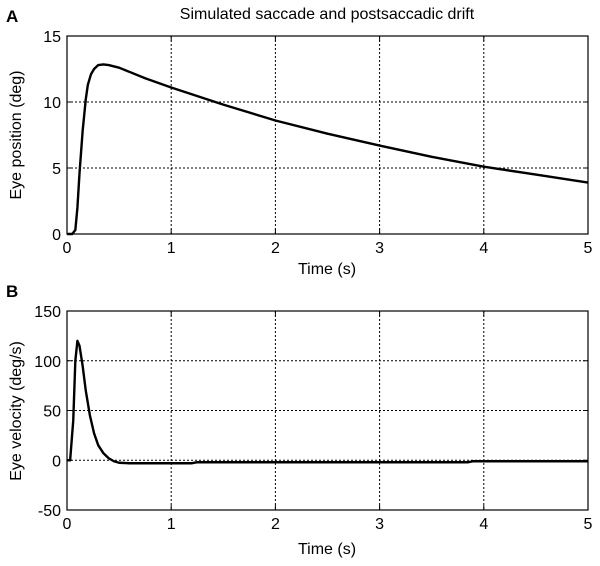 Image resolution: width=600 pixels, height=566 pixels. Describe the element at coordinates (327, 14) in the screenshot. I see `chart-title: Simulated saccade and postsaccadic drift` at that location.